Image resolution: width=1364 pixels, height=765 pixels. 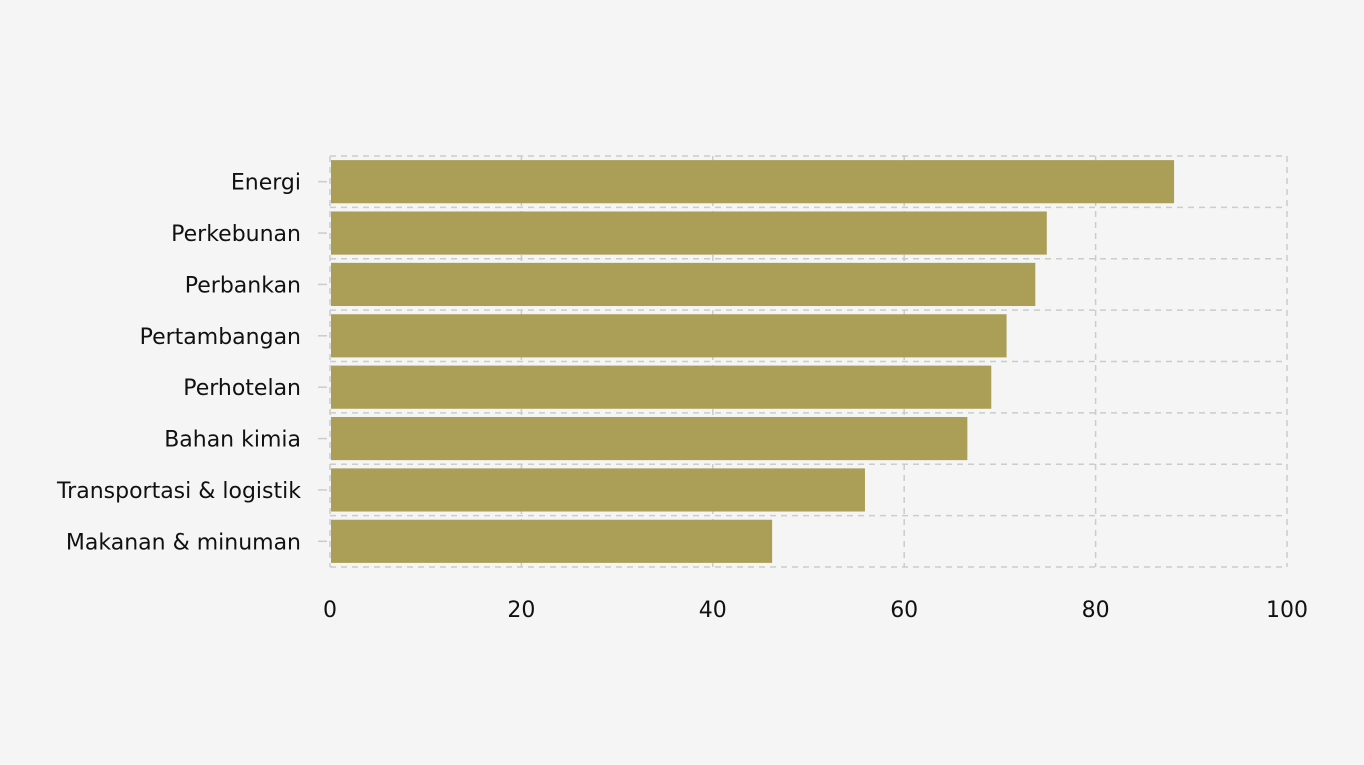 I want to click on category-label: Perbankan, so click(x=243, y=285).